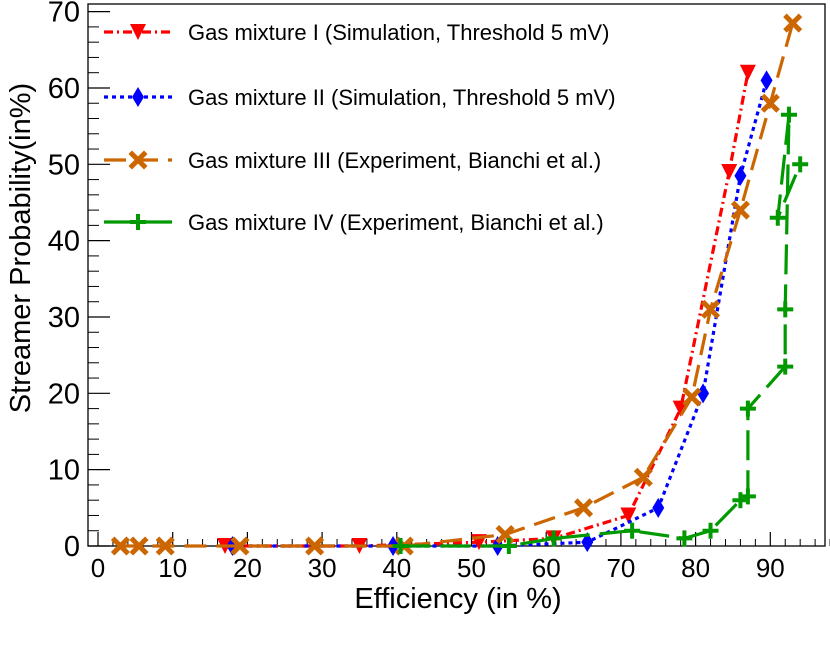 The width and height of the screenshot is (830, 645). Describe the element at coordinates (620, 568) in the screenshot. I see `x-tick-label: 70` at that location.